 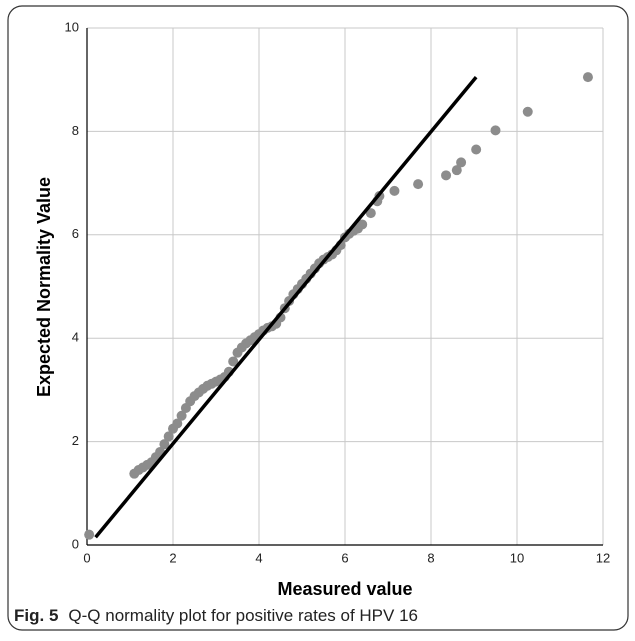 What do you see at coordinates (75, 130) in the screenshot?
I see `y-tick-label: 8` at bounding box center [75, 130].